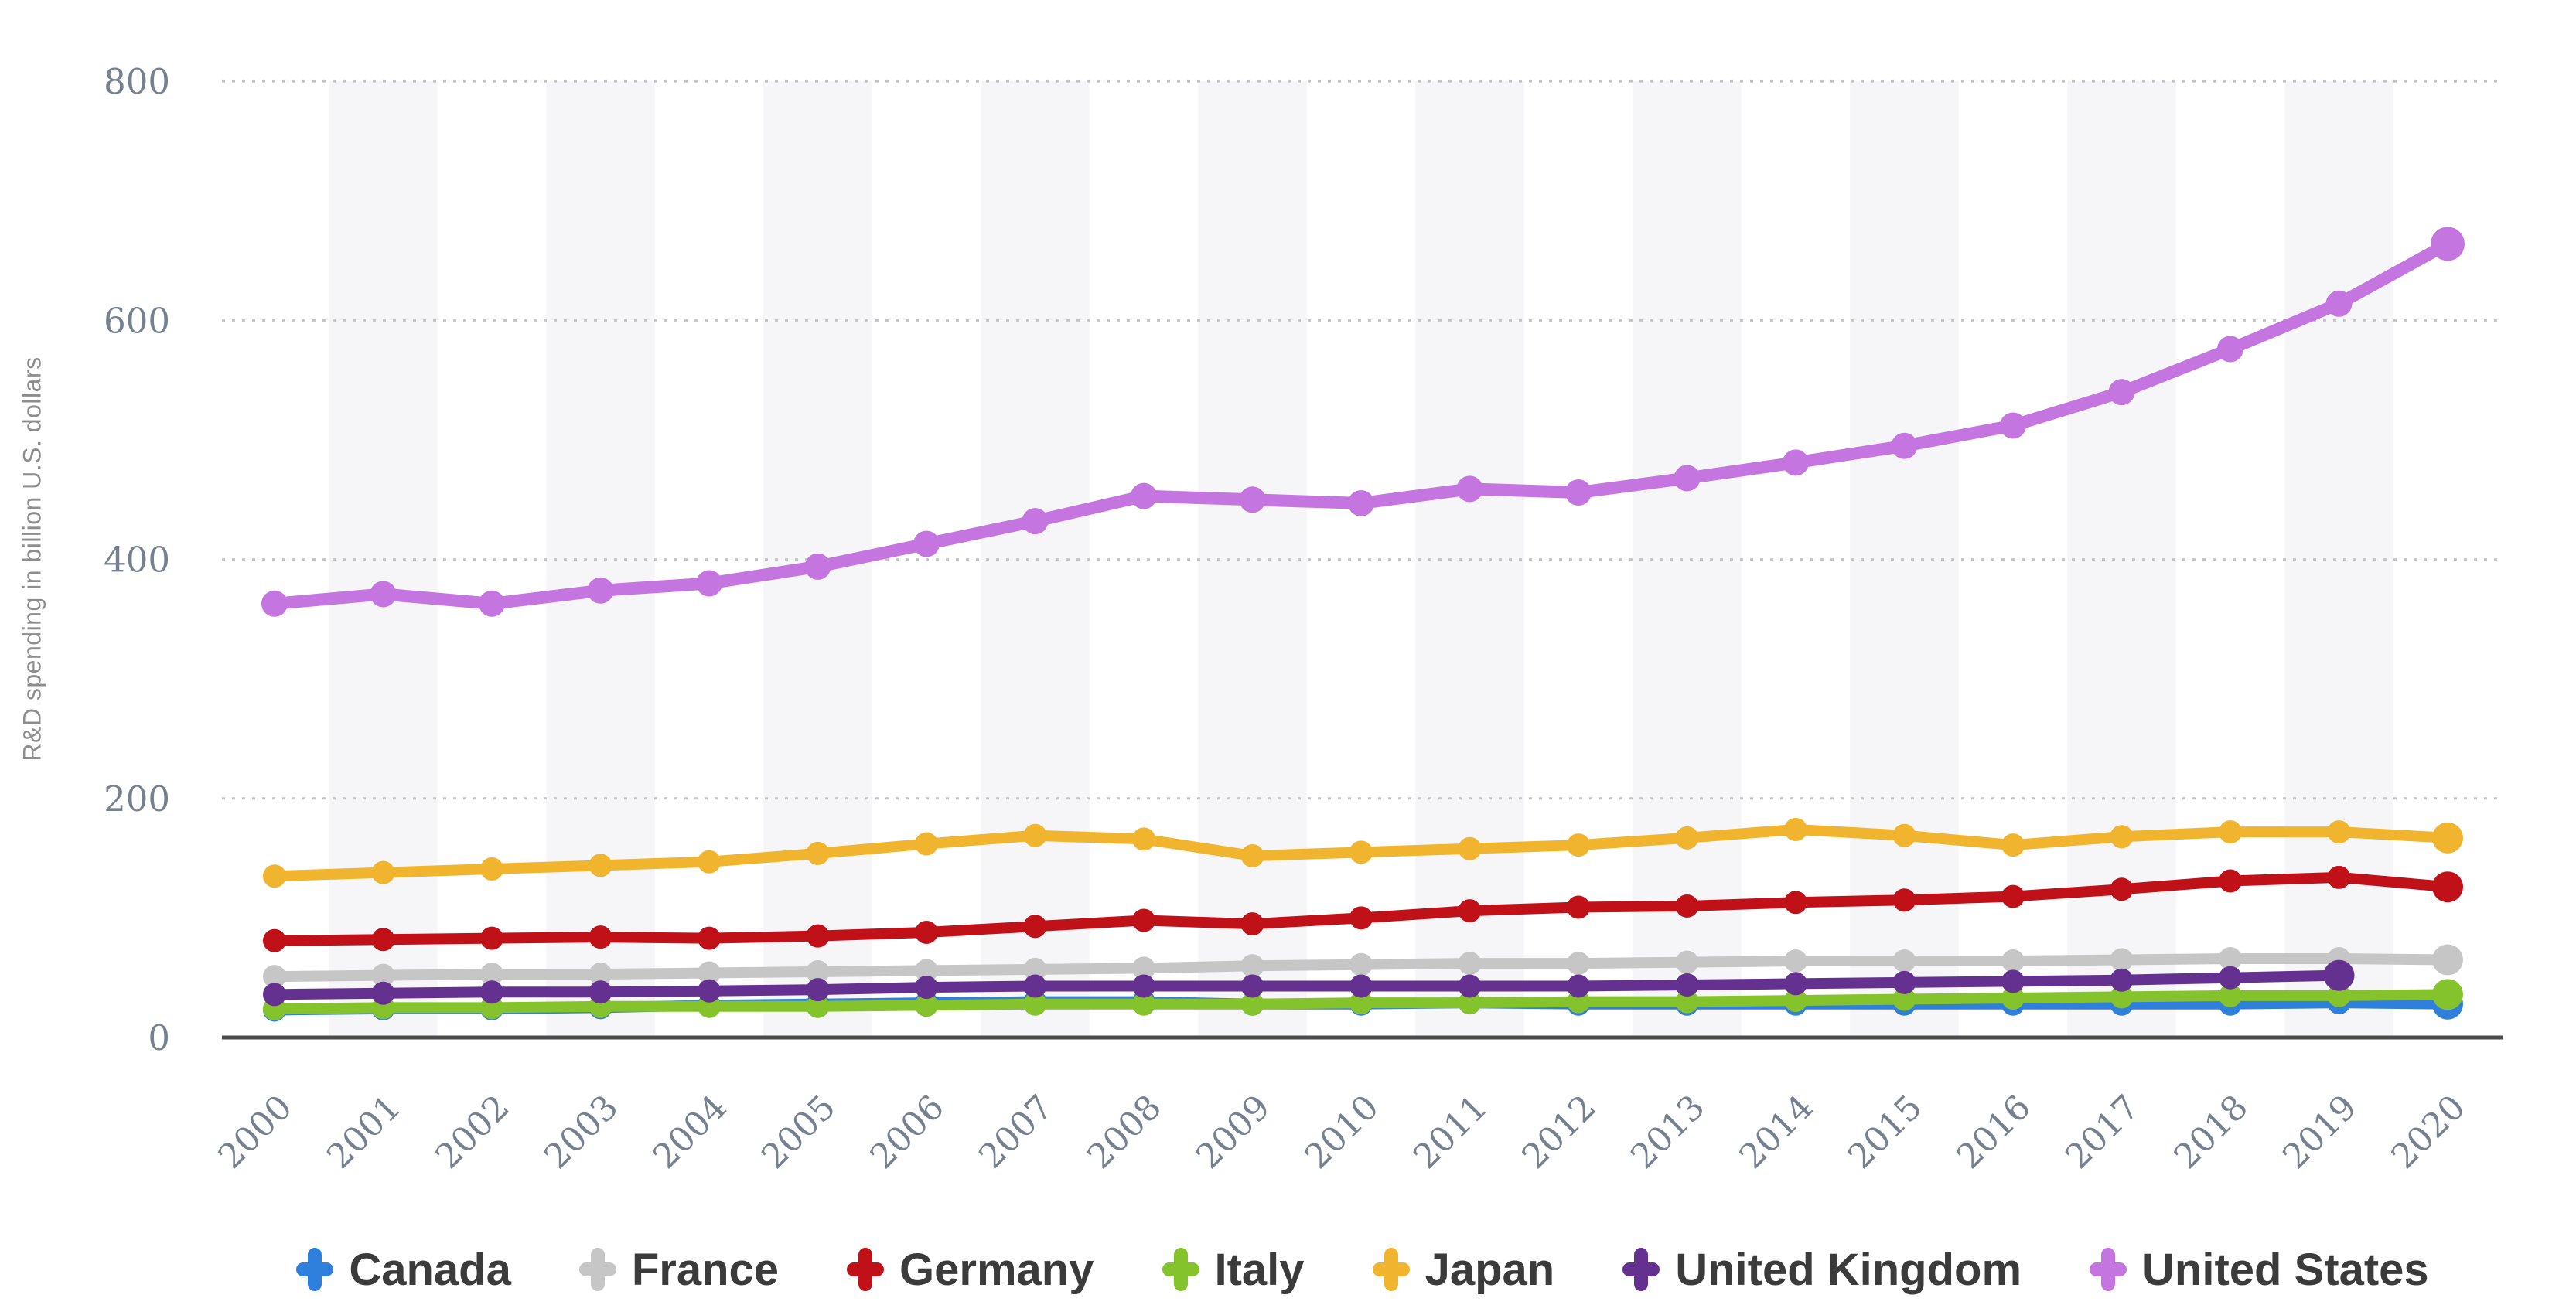 Image resolution: width=2576 pixels, height=1305 pixels. What do you see at coordinates (1463, 1270) in the screenshot?
I see `legend-item-japan: Japan` at bounding box center [1463, 1270].